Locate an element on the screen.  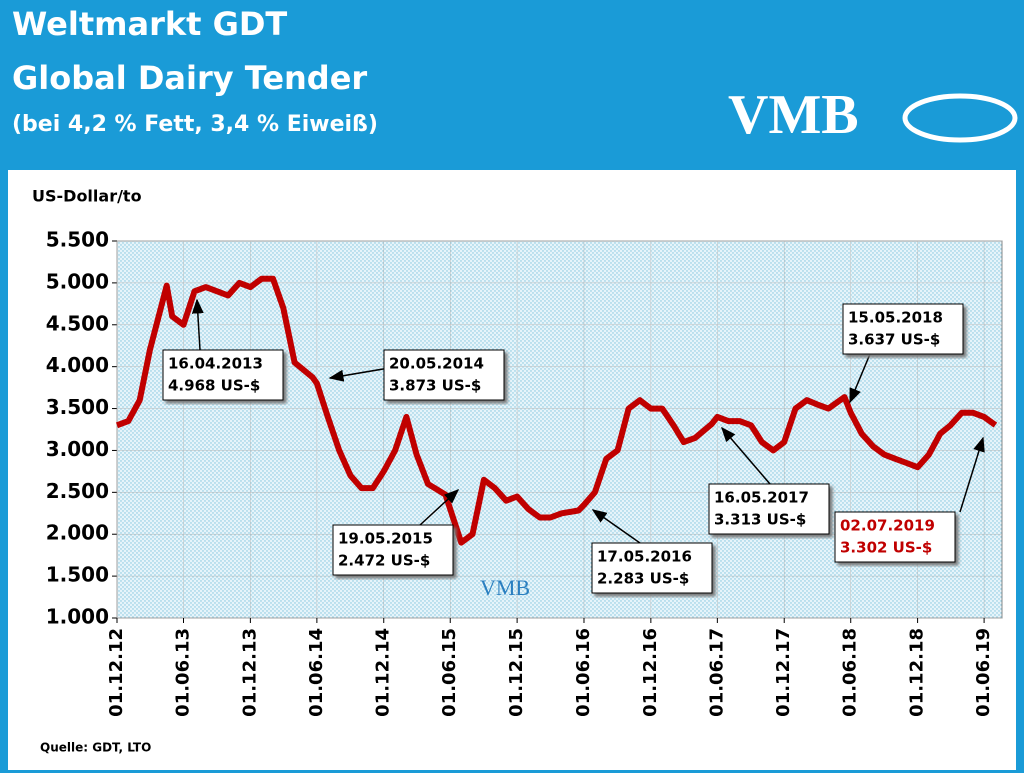
annotation-text: 20.05.2014 is located at coordinates (436, 364).